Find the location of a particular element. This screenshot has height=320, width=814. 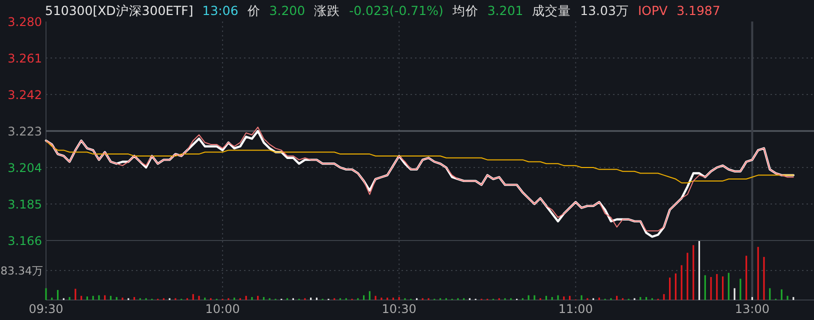

chart-title: 510300[XD沪深300ETF] is located at coordinates (119, 10).